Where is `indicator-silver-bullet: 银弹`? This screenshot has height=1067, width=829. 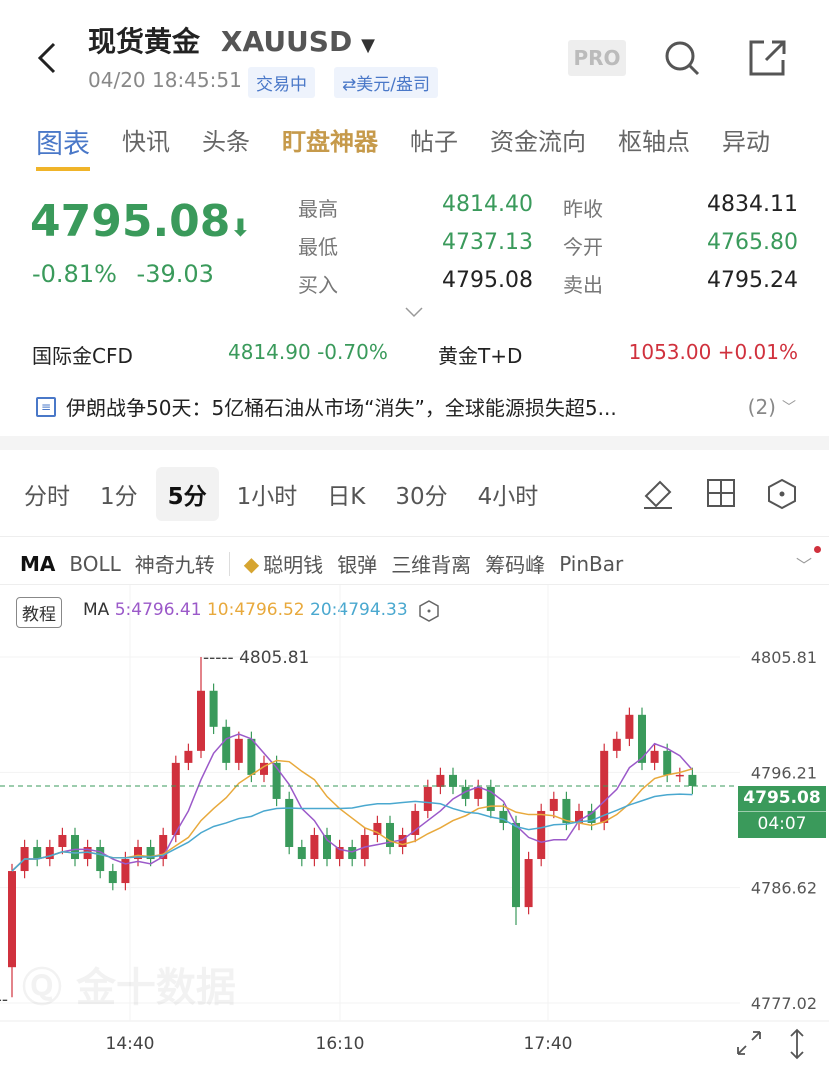 indicator-silver-bullet: 银弹 is located at coordinates (357, 565).